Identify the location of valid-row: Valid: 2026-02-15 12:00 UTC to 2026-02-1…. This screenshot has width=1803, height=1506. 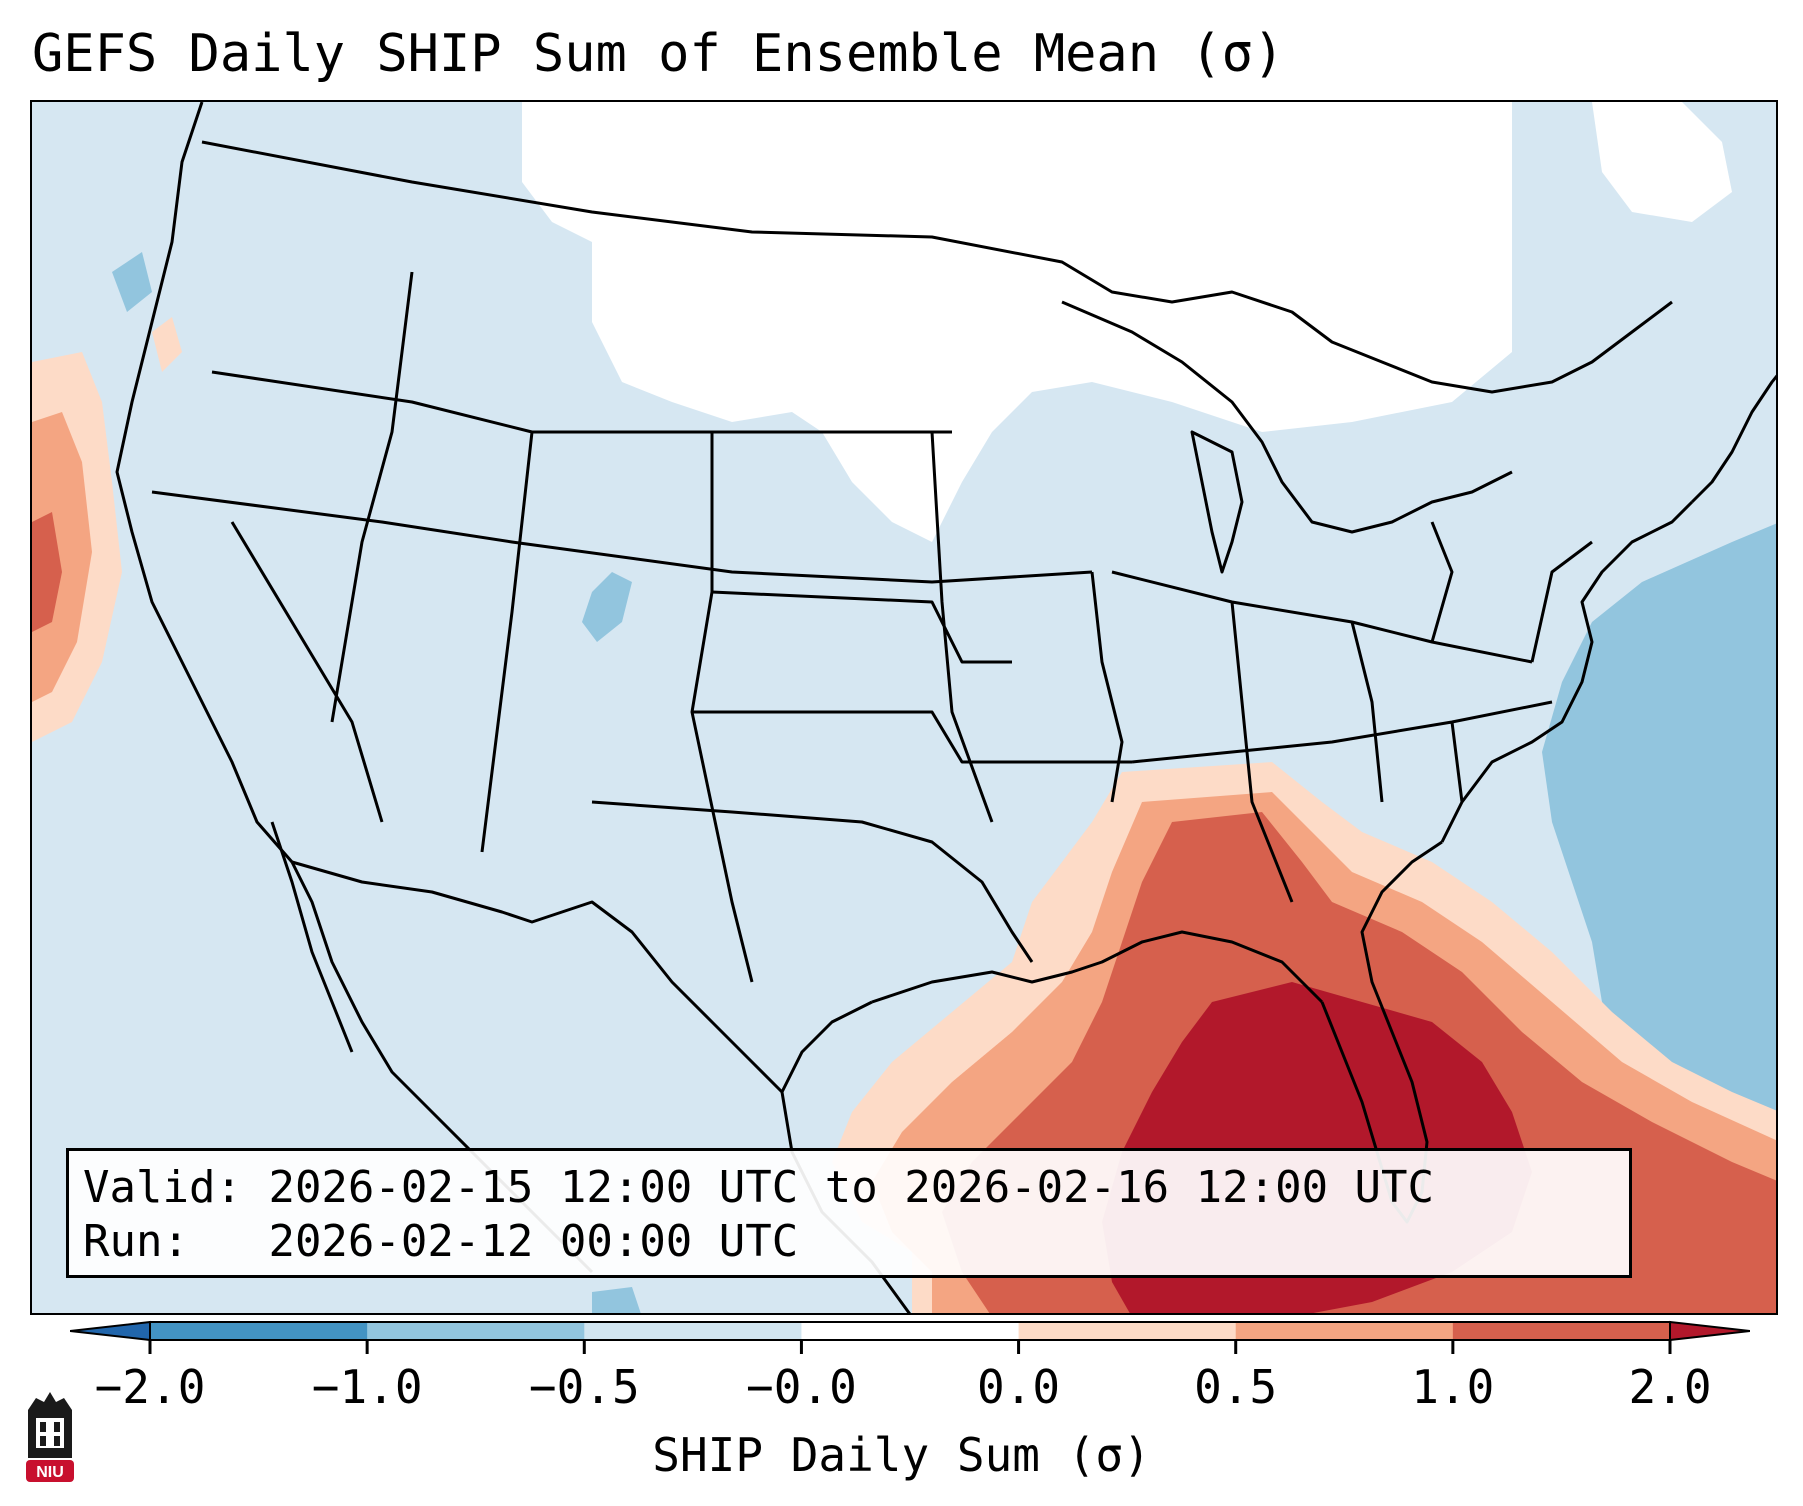
(849, 1188).